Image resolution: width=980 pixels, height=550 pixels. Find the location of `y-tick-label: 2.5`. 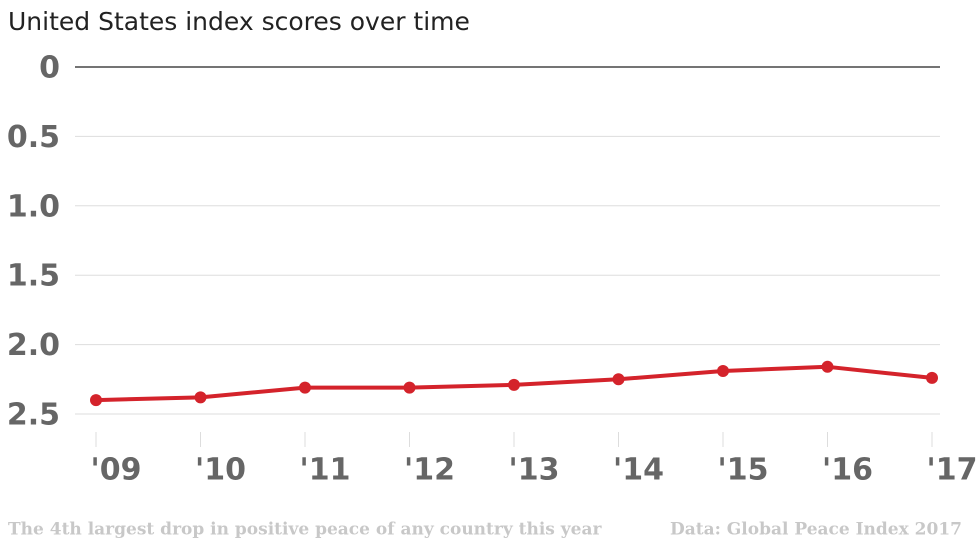

y-tick-label: 2.5 is located at coordinates (33, 415).